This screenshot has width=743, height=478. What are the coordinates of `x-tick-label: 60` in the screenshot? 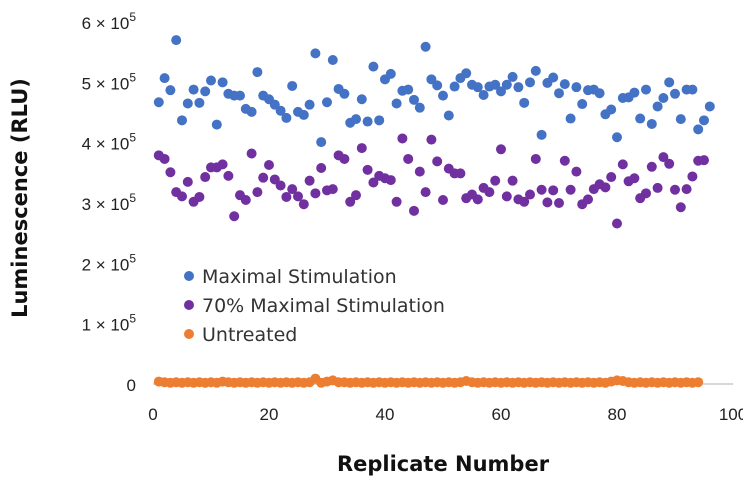 It's located at (501, 414).